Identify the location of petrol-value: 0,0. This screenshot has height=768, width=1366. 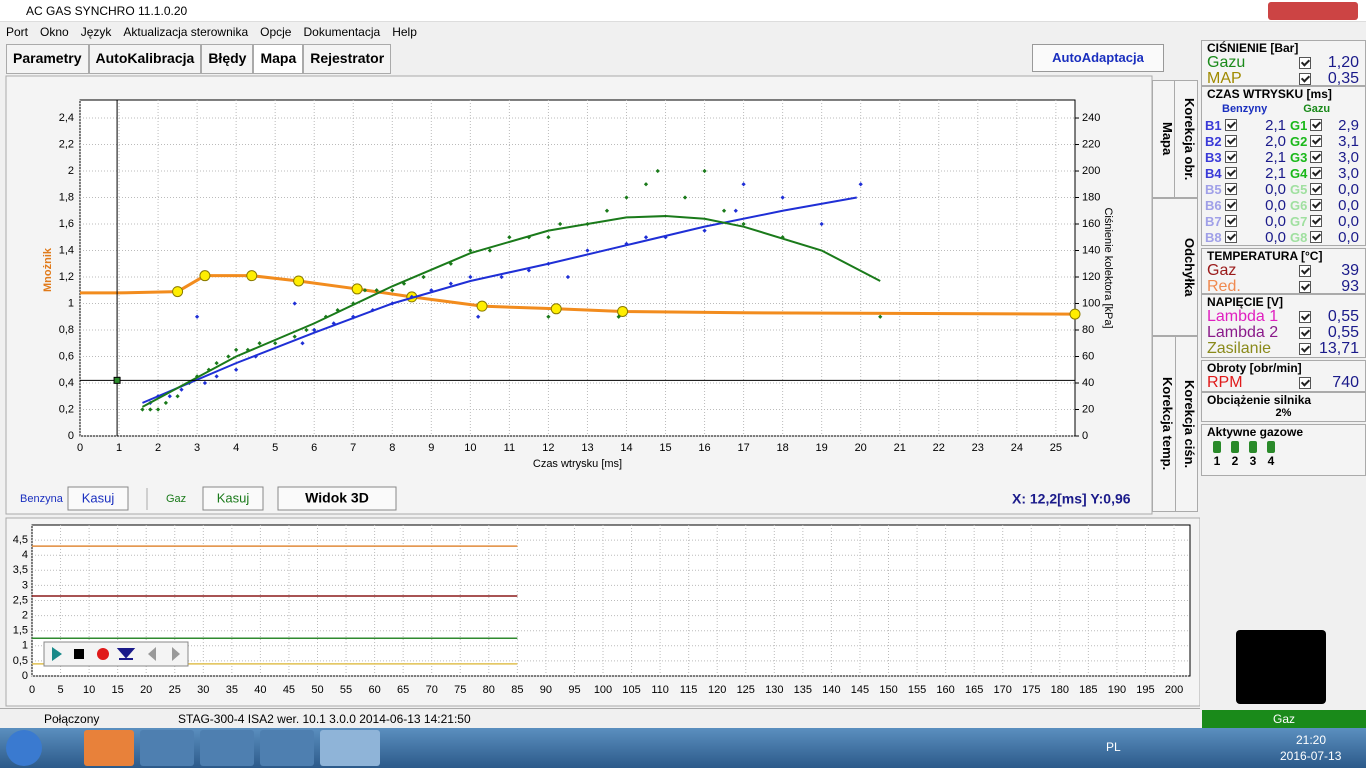
(1275, 237).